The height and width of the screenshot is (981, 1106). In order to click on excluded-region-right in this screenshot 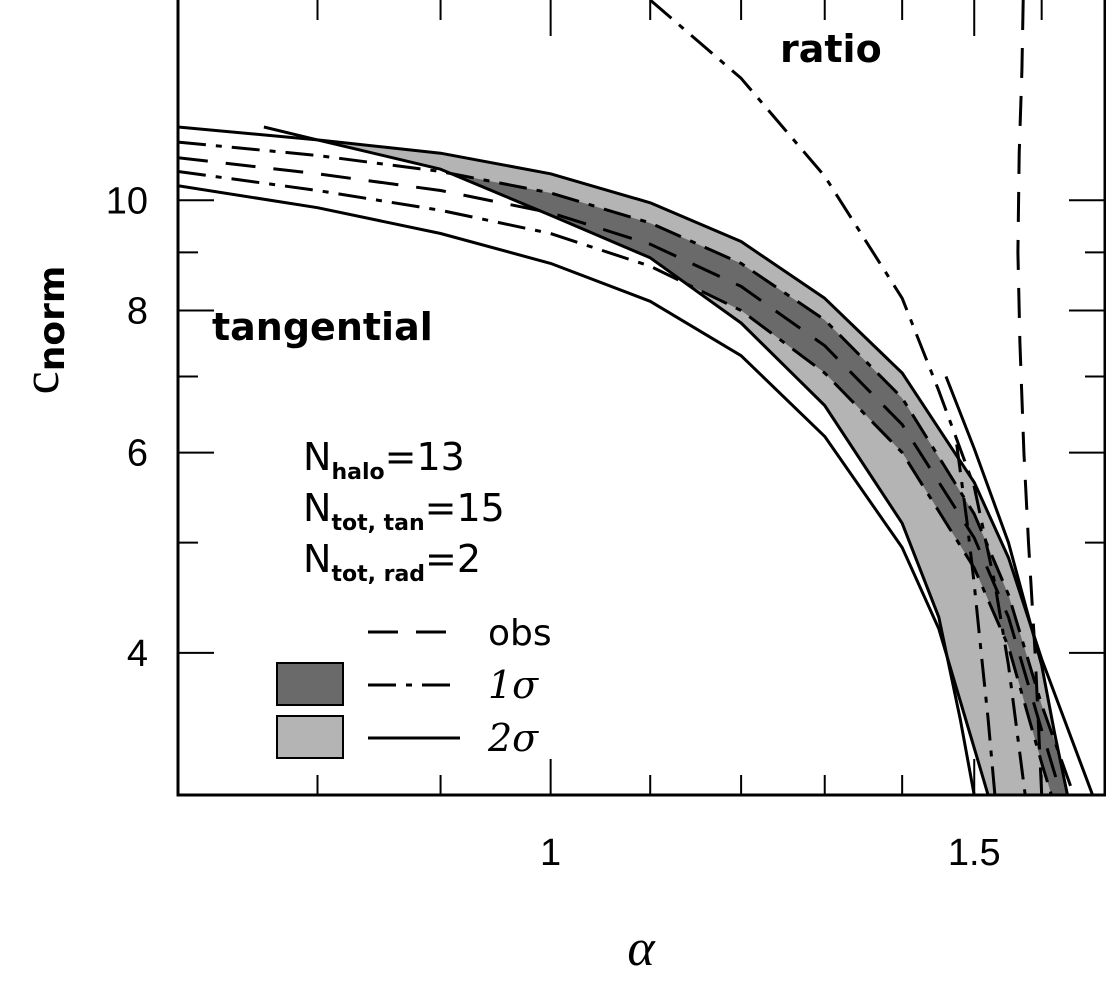, I will do `click(1025, 585)`.